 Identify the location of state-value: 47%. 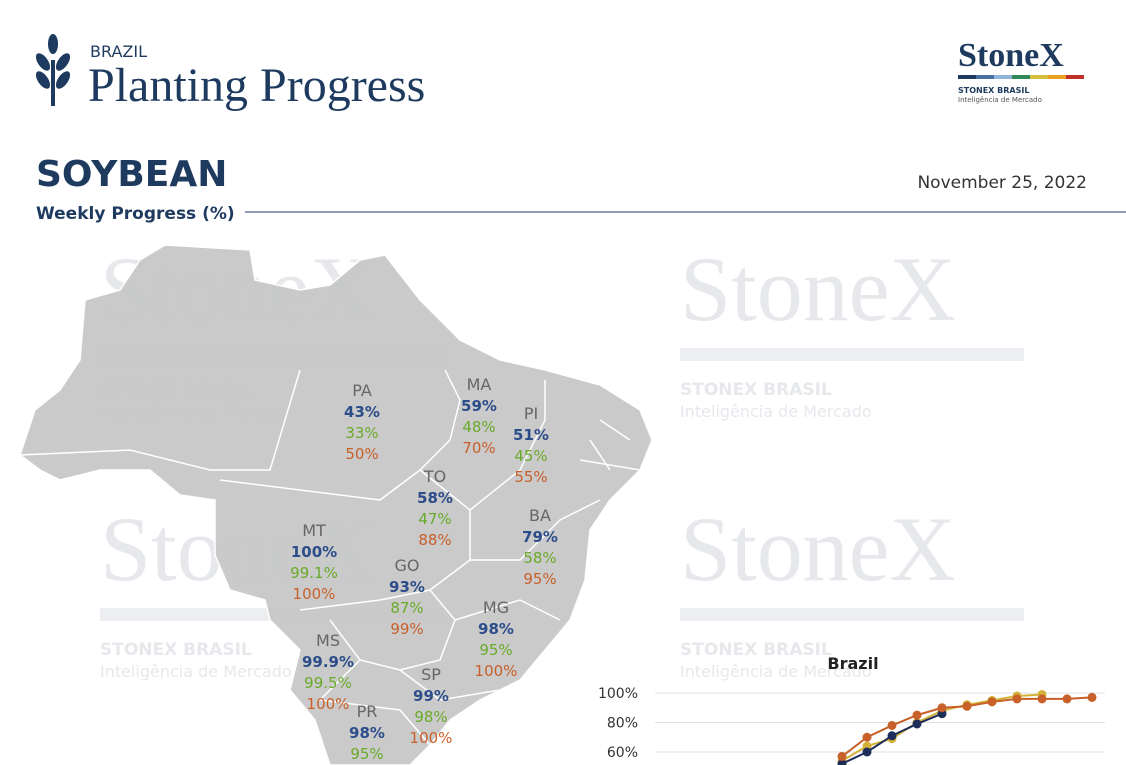
(434, 519).